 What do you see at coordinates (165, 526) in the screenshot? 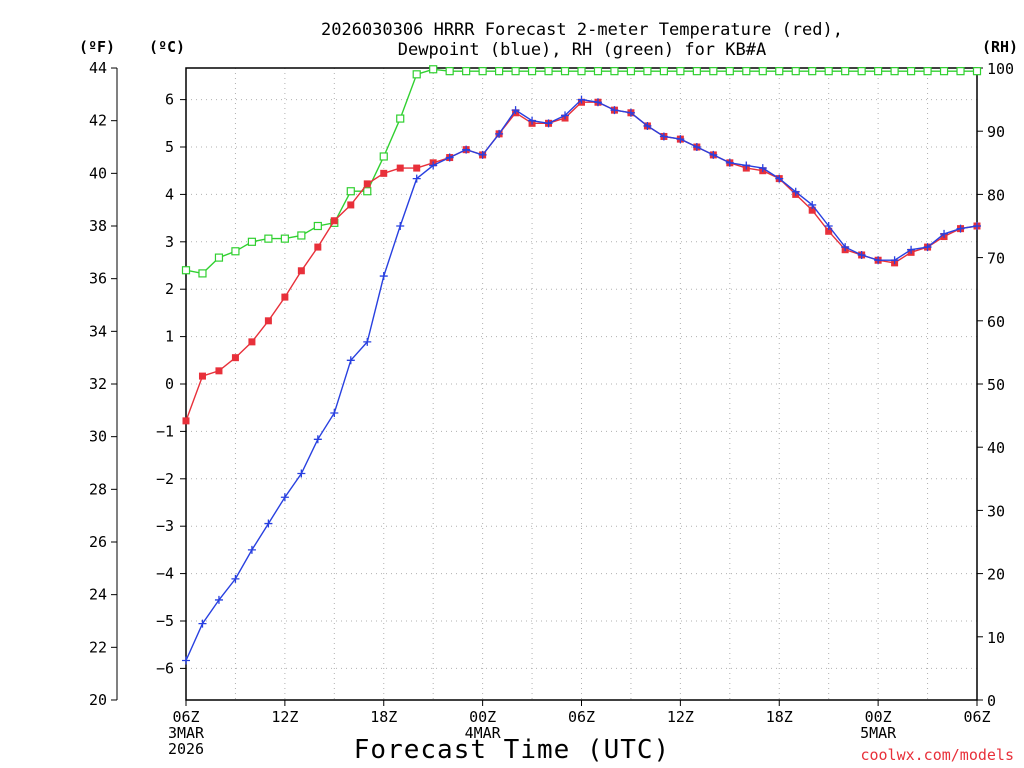
I see `celsius-tick-label: −3` at bounding box center [165, 526].